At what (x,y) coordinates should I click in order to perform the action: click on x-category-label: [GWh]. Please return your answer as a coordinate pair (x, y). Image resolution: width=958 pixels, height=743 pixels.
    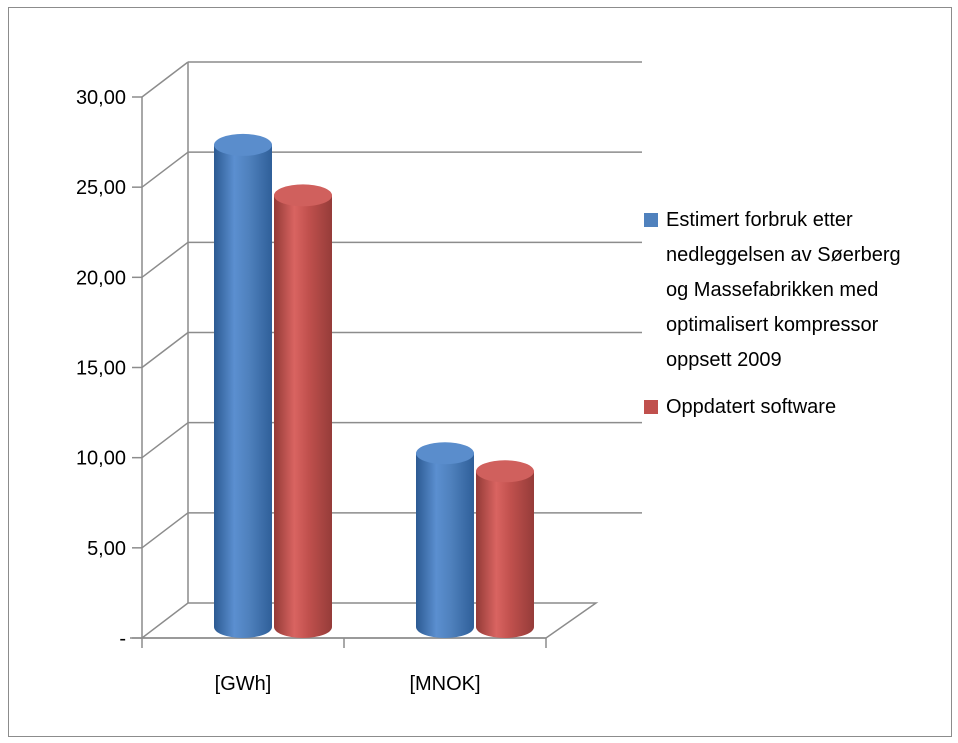
    Looking at the image, I should click on (243, 684).